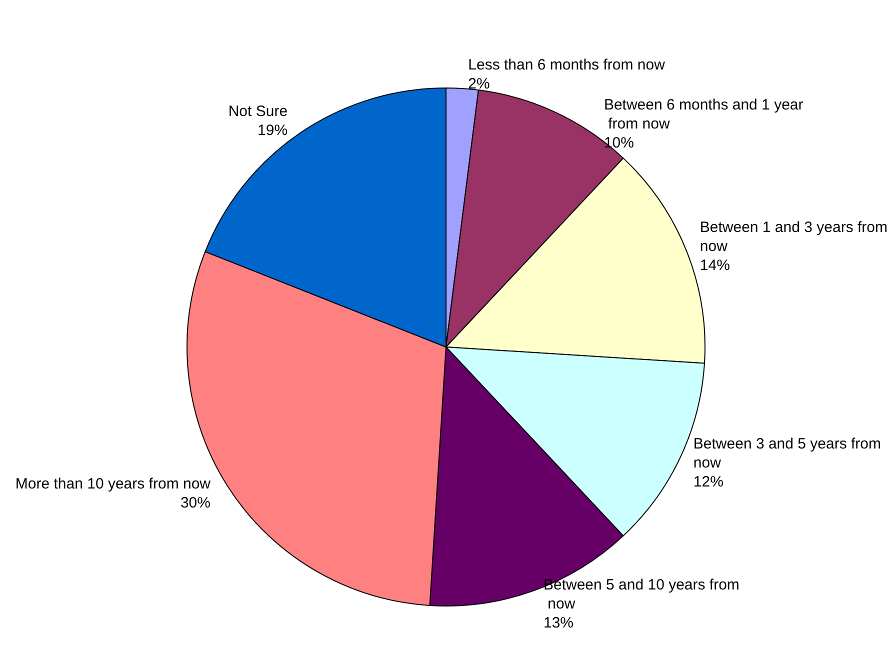  I want to click on data-label: 12%, so click(708, 482).